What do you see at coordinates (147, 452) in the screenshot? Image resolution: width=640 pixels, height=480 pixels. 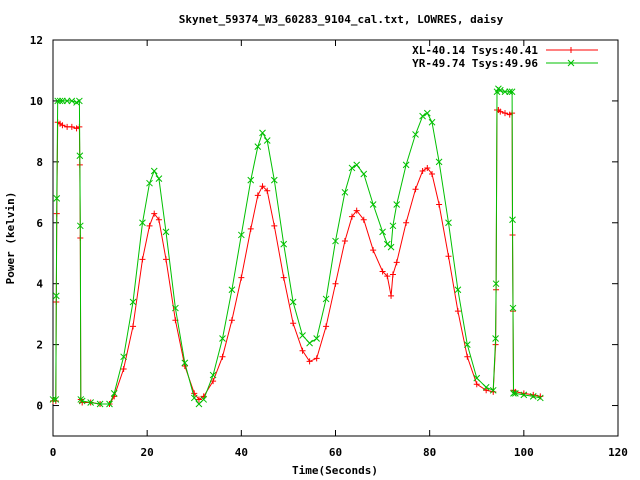 I see `x-tick-label: 20` at bounding box center [147, 452].